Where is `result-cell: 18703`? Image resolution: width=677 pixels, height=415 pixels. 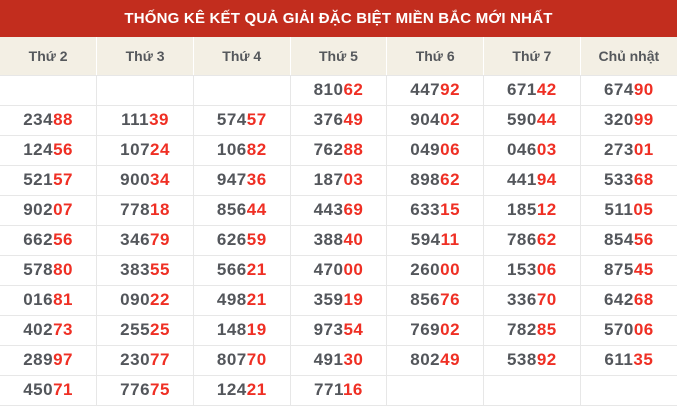 result-cell: 18703 is located at coordinates (338, 180).